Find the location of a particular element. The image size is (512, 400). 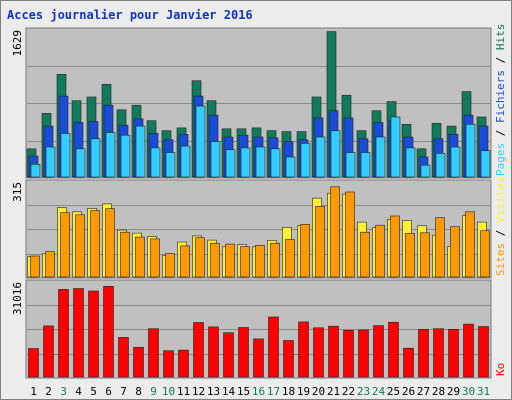

x-tick-day-26: 26 is located at coordinates (408, 391).